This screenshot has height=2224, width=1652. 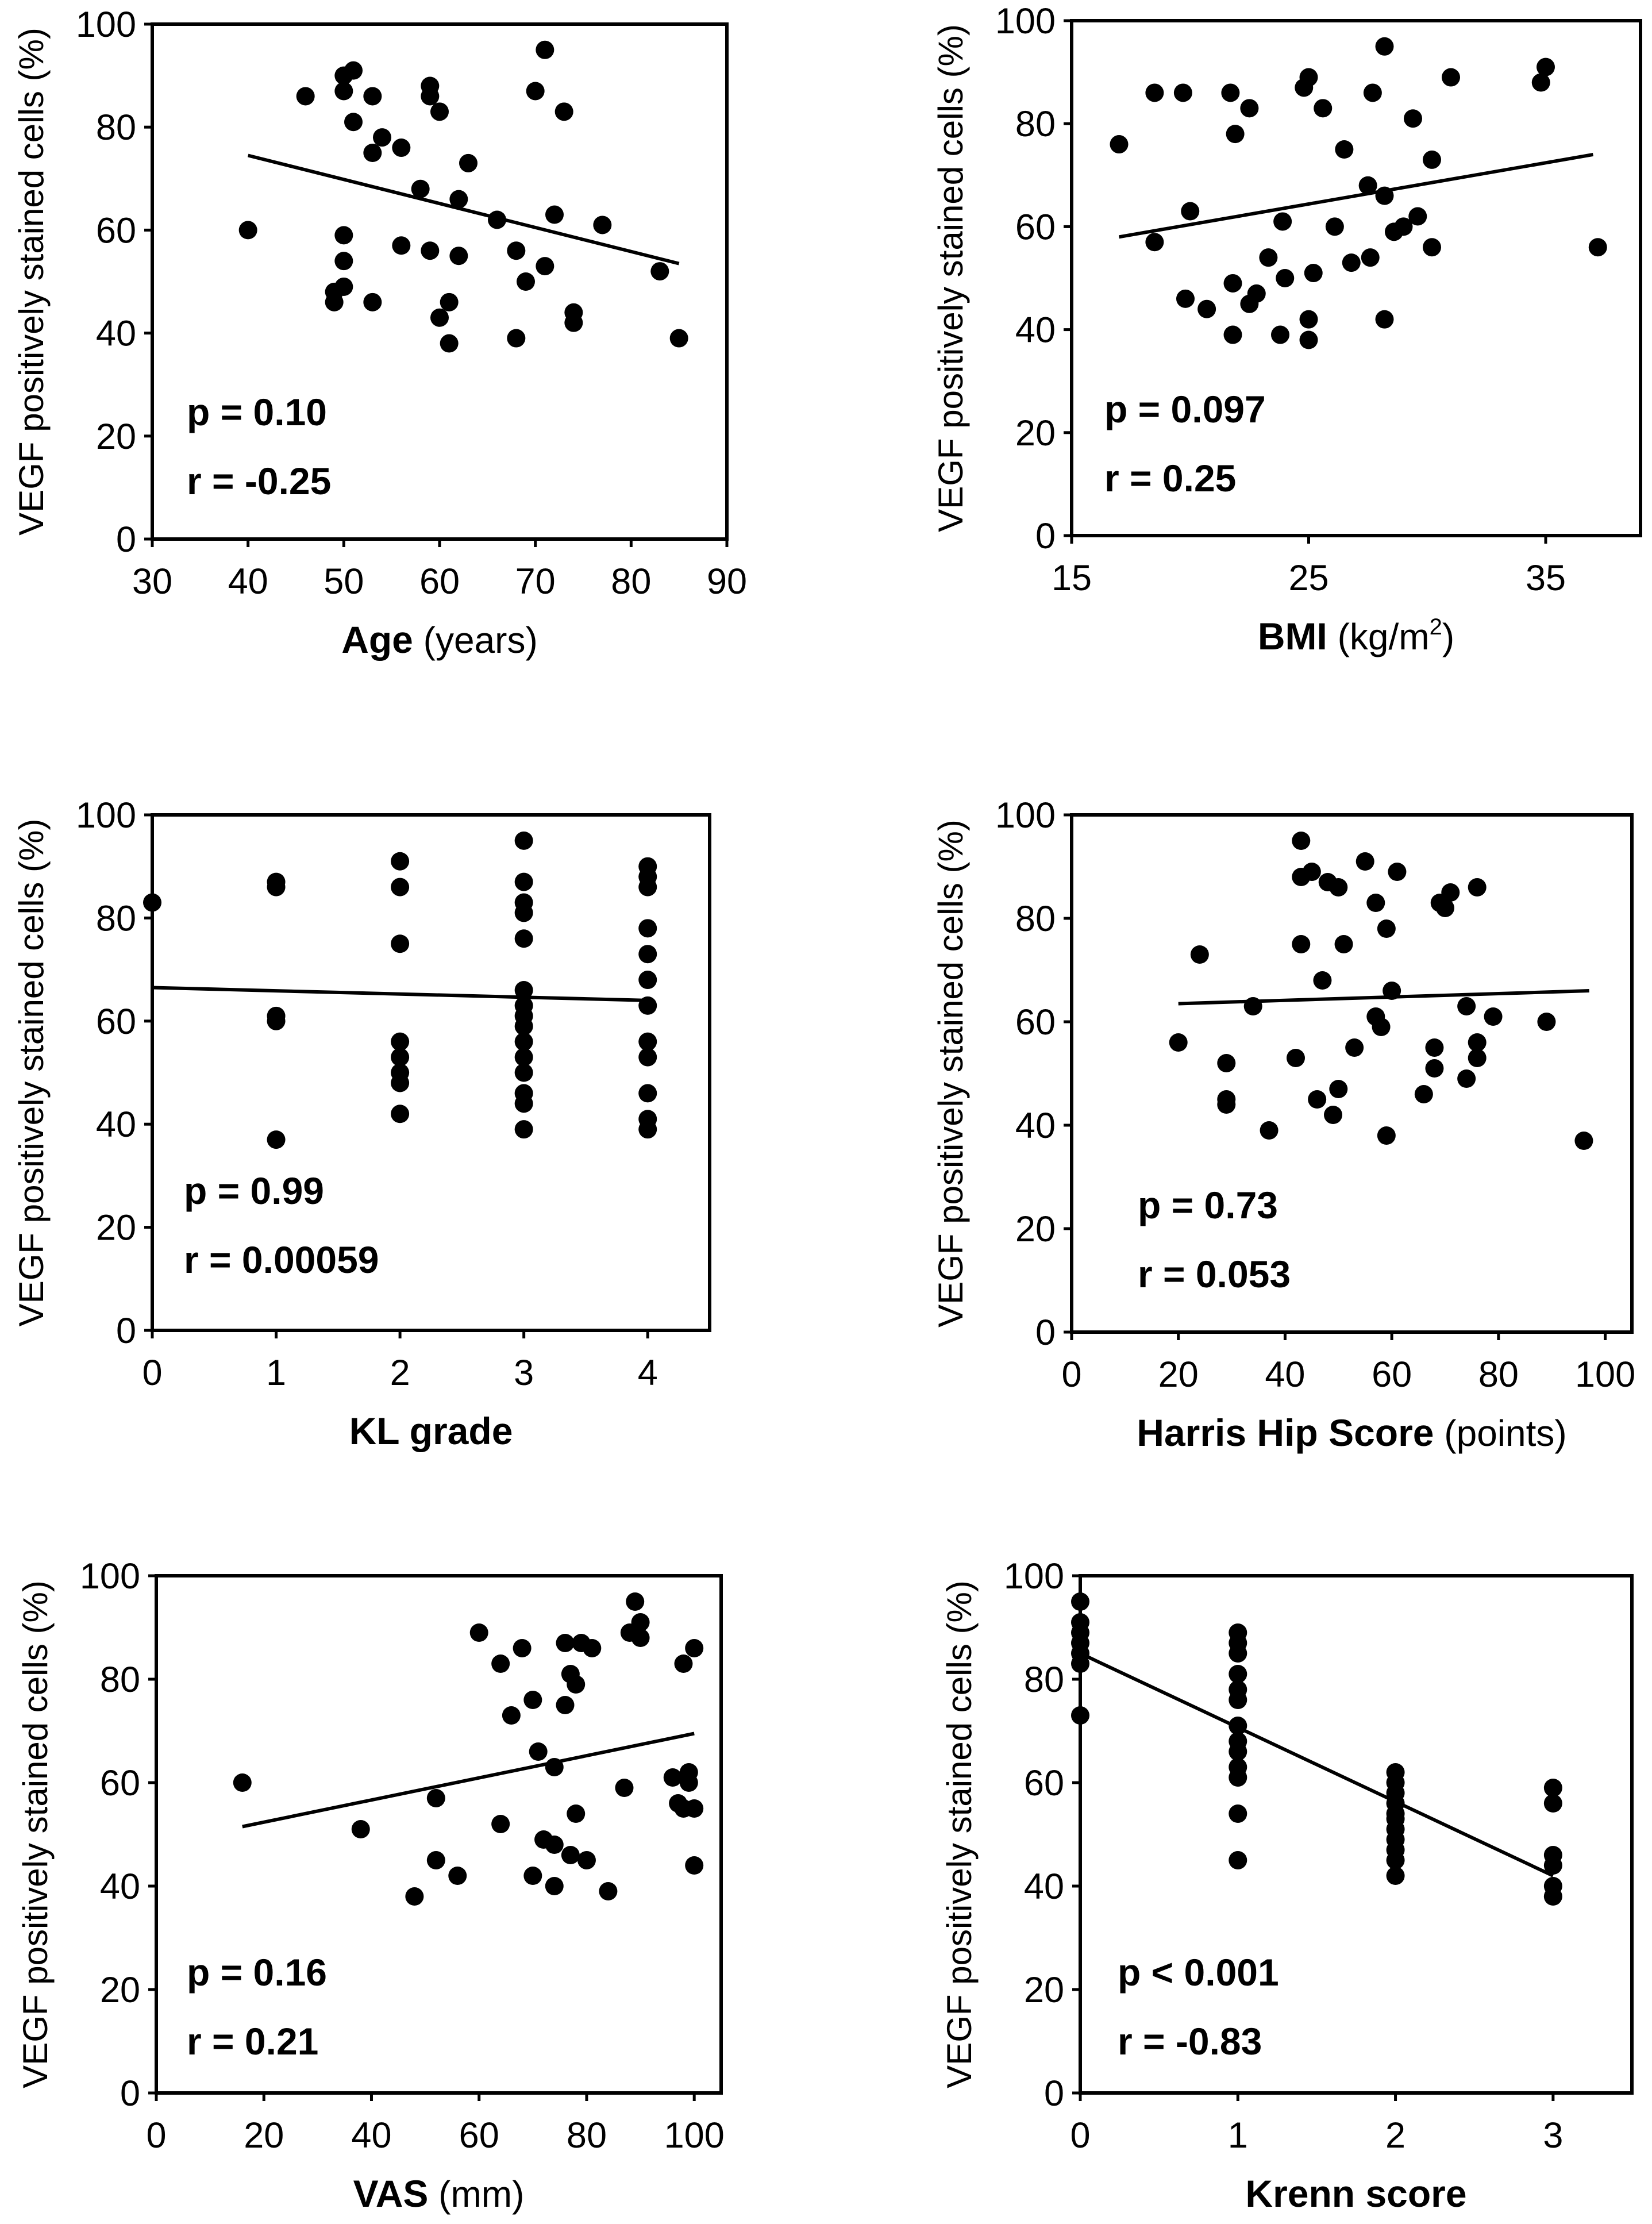 What do you see at coordinates (1072, 578) in the screenshot?
I see `x-tick-label: 15` at bounding box center [1072, 578].